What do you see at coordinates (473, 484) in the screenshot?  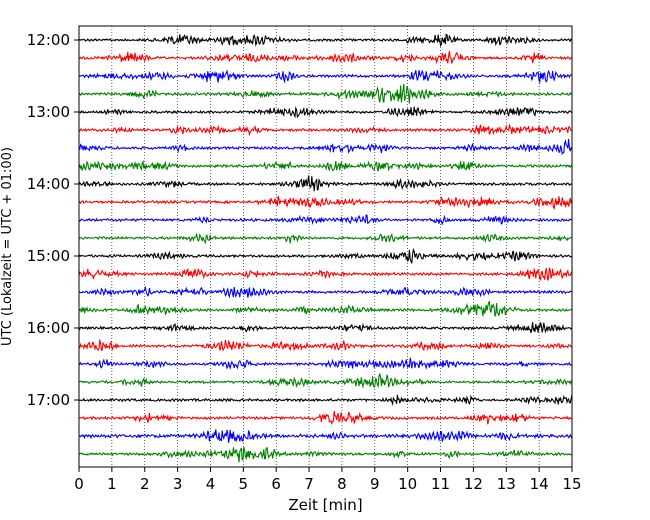 I see `x-tick-label: 12` at bounding box center [473, 484].